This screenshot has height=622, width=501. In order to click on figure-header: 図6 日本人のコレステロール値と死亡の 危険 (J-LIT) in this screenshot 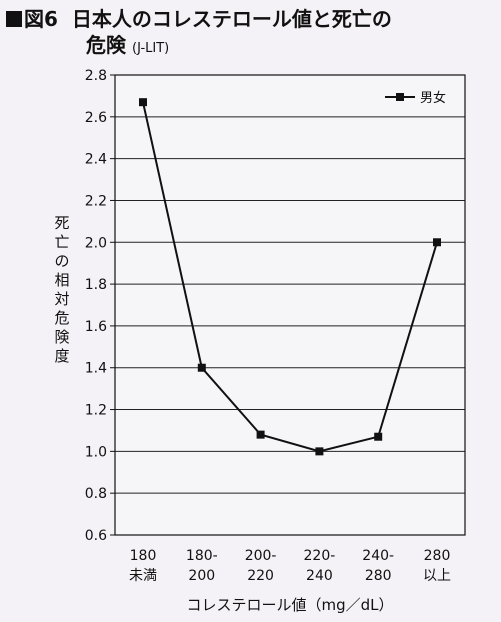, I will do `click(251, 34)`.